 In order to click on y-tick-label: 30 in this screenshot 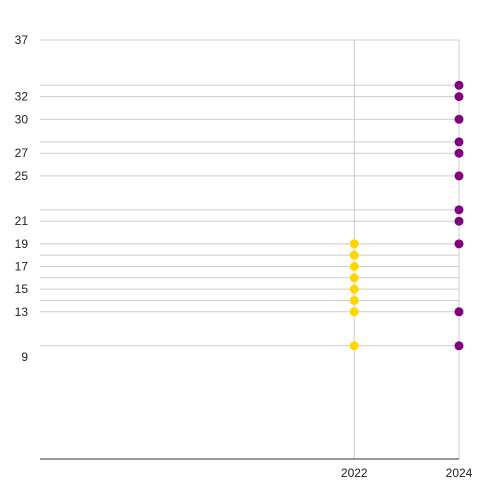, I will do `click(22, 119)`.